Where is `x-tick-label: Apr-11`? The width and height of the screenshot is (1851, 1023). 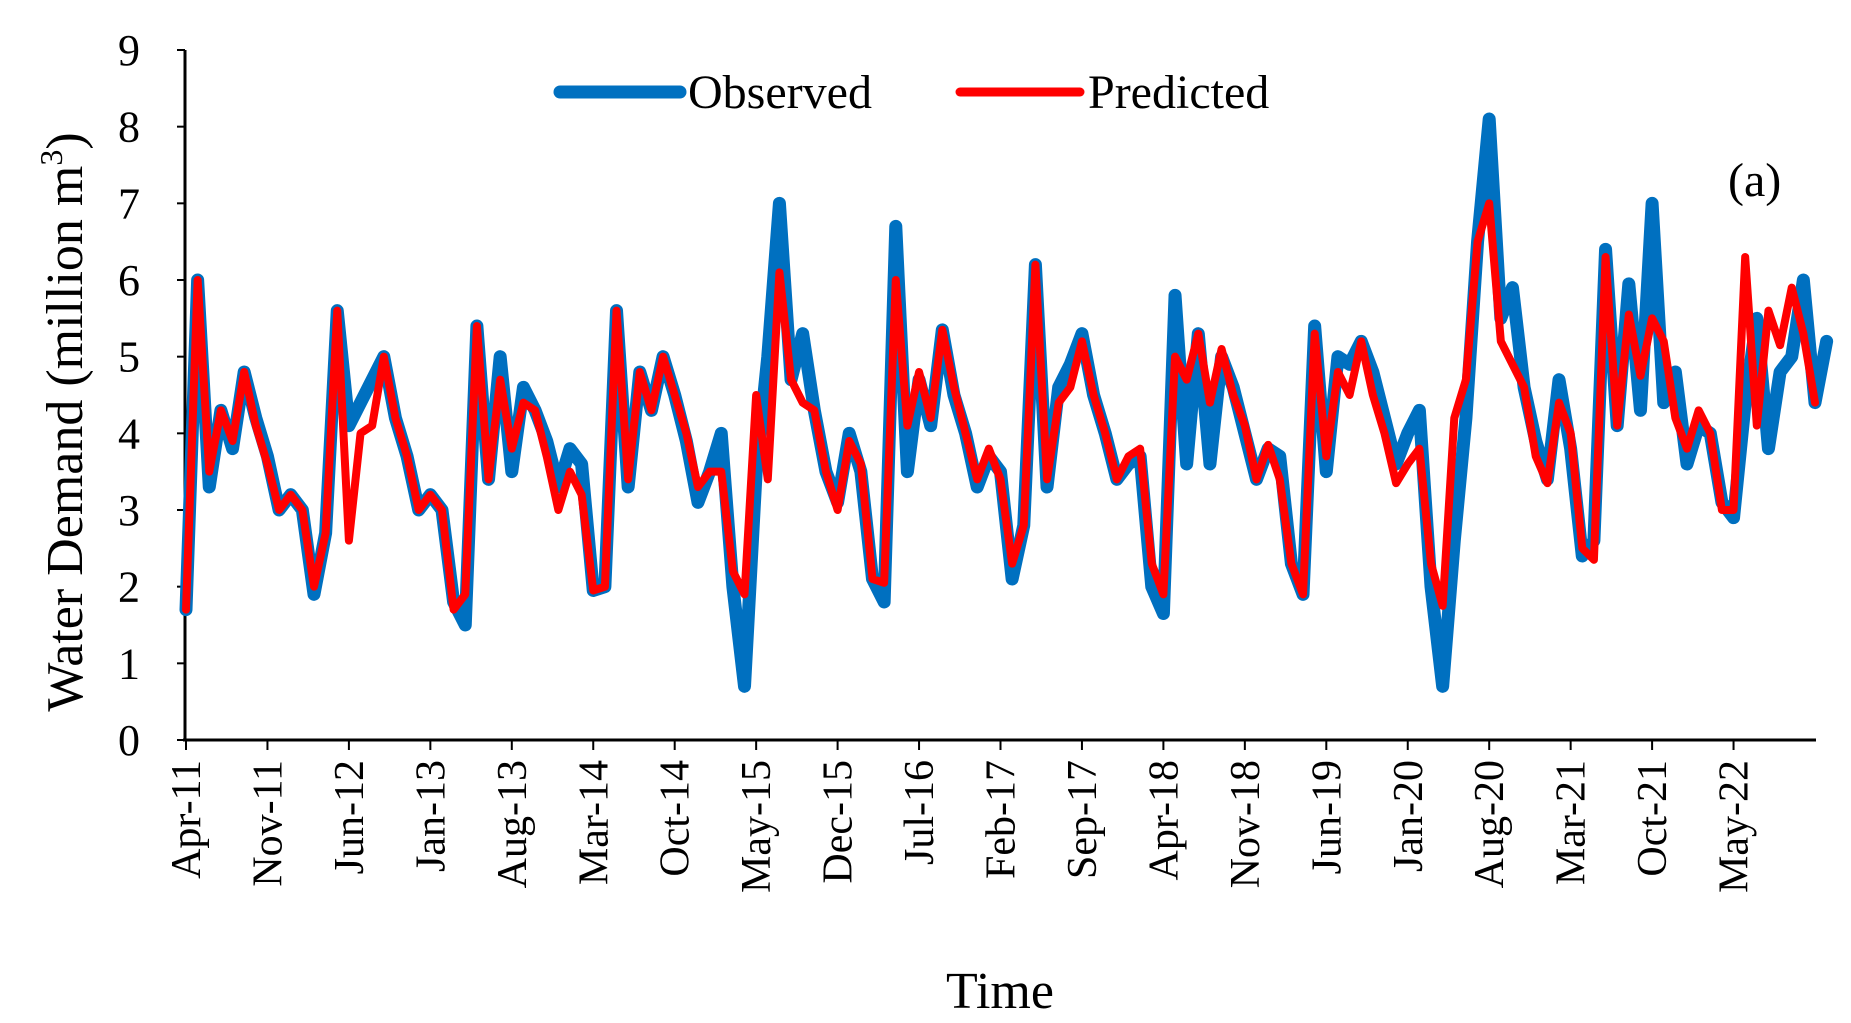
x-tick-label: Apr-11 is located at coordinates (187, 819).